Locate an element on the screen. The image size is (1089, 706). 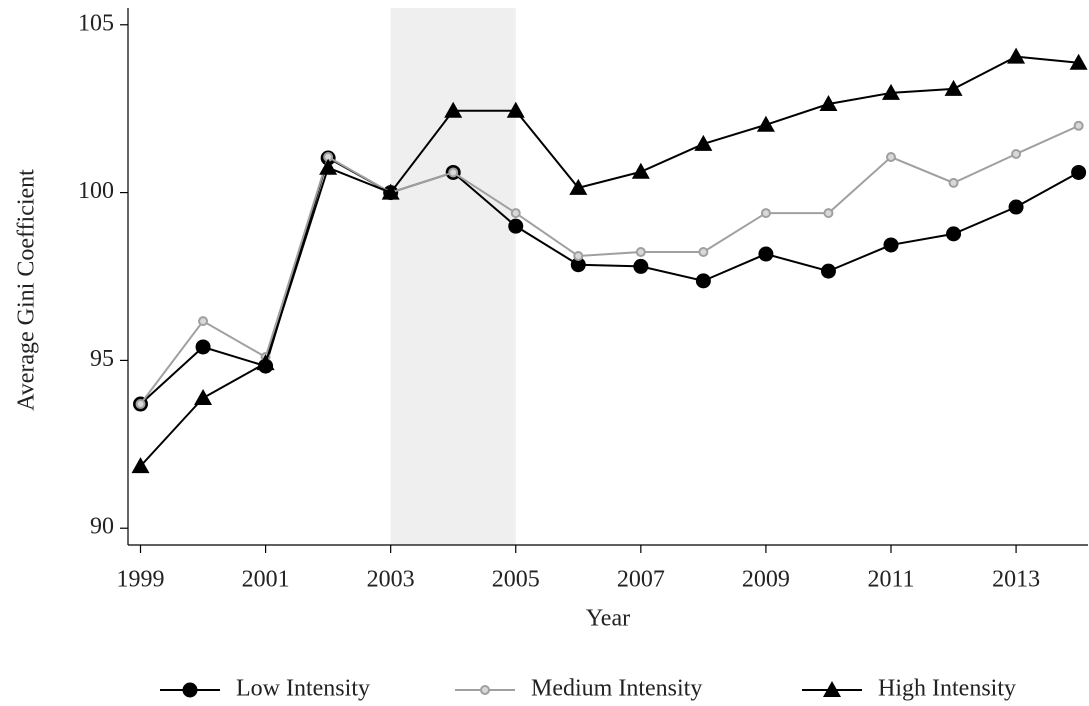
legend-item: Low Intensity is located at coordinates (265, 689).